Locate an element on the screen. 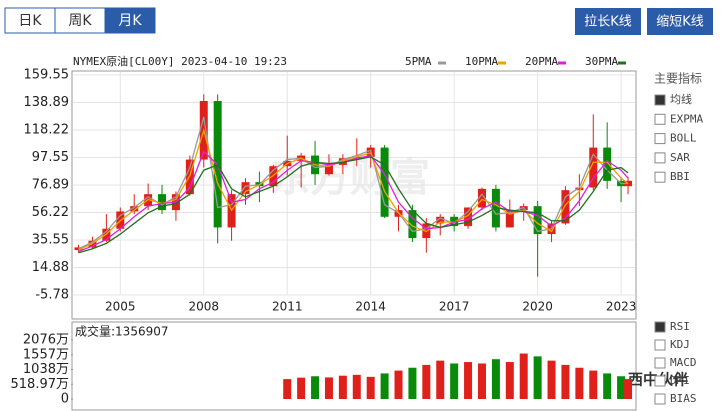 The image size is (723, 411). button-label: 拉长K线 is located at coordinates (608, 22).